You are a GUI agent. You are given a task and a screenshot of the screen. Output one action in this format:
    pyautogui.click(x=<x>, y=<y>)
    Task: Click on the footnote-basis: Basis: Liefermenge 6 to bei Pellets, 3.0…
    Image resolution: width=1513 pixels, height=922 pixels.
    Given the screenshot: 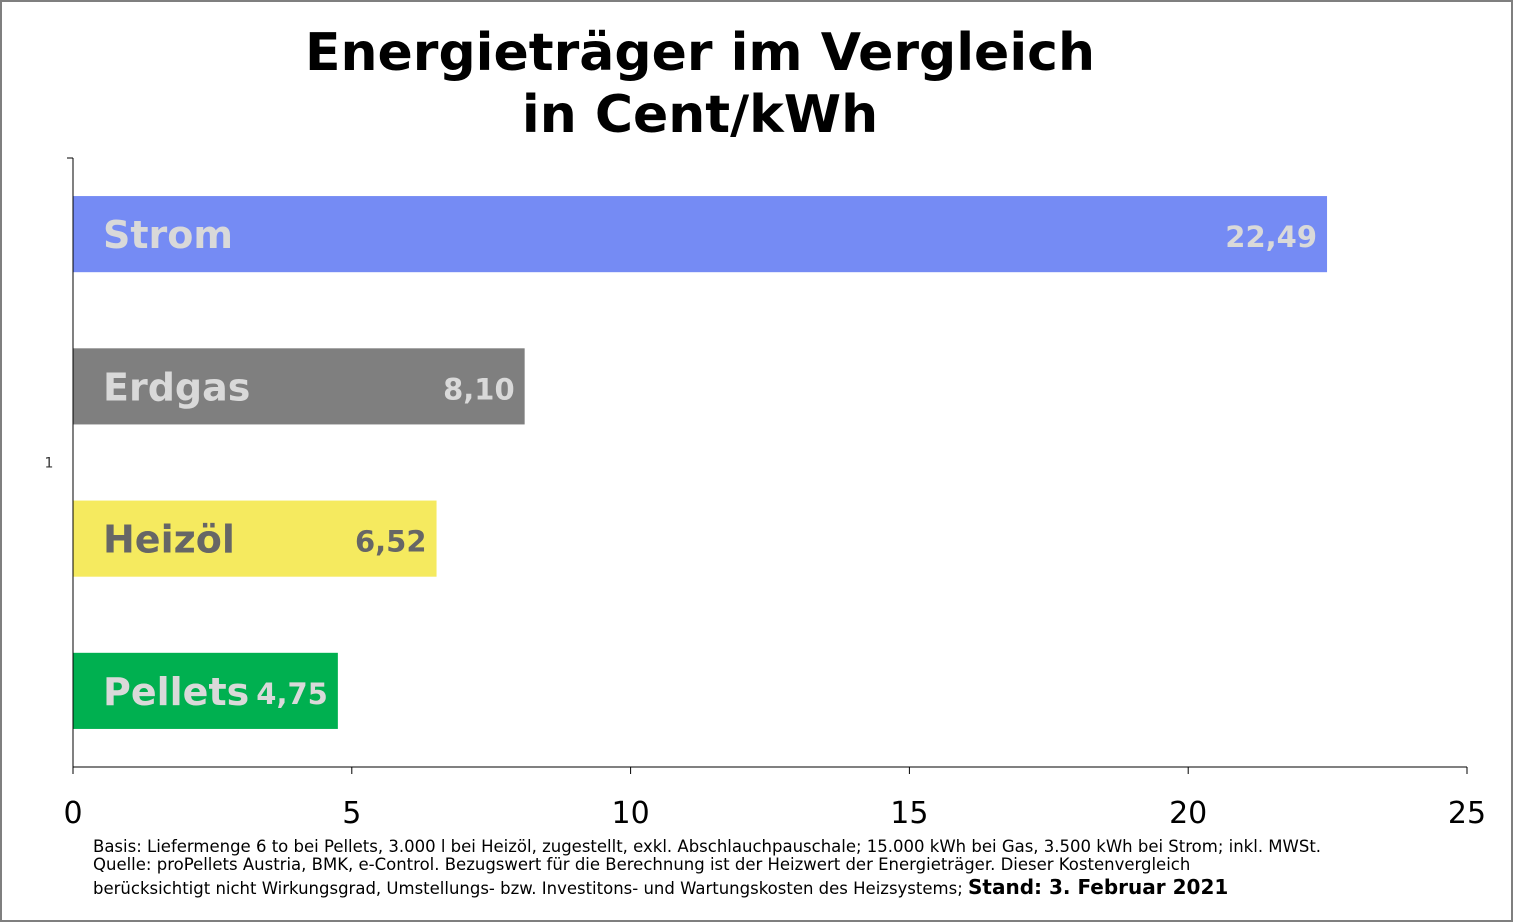 What is the action you would take?
    pyautogui.click(x=707, y=846)
    